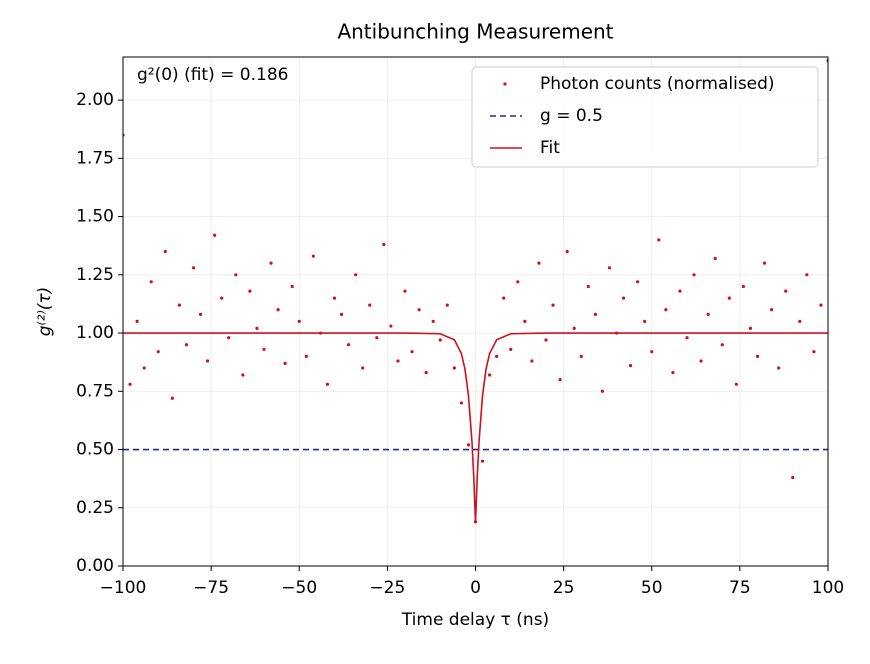 The height and width of the screenshot is (664, 870). What do you see at coordinates (387, 588) in the screenshot?
I see `x-tick-label: −25` at bounding box center [387, 588].